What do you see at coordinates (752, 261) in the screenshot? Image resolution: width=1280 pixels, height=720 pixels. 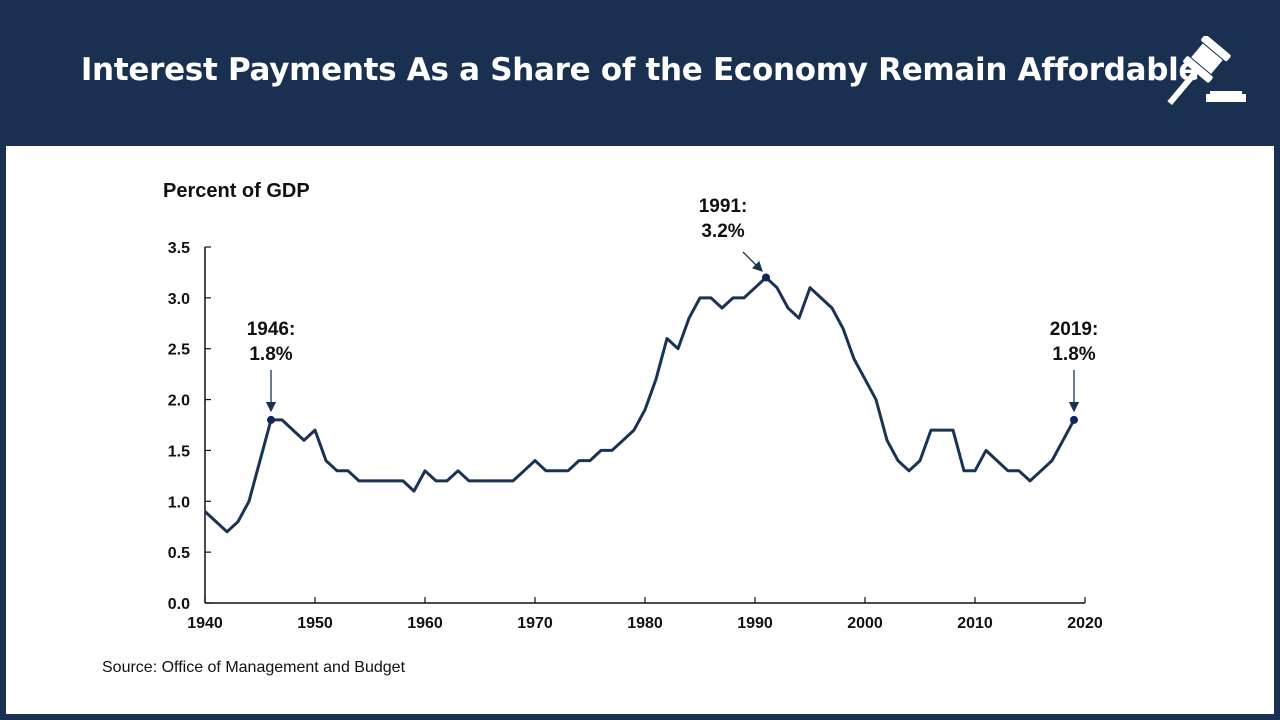 I see `annotation-arrow` at bounding box center [752, 261].